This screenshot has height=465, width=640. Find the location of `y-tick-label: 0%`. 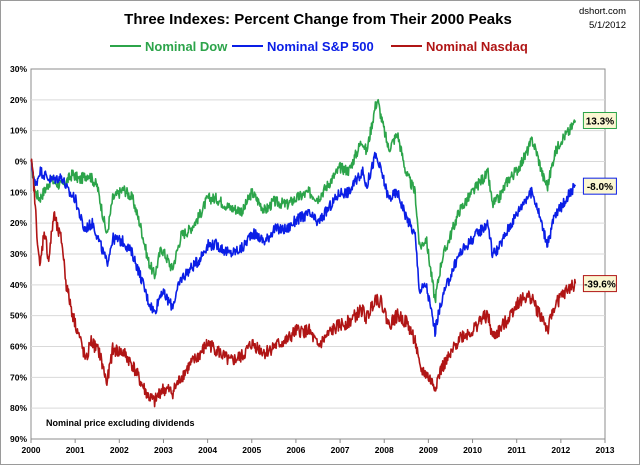

y-tick-label: 0% is located at coordinates (21, 162).